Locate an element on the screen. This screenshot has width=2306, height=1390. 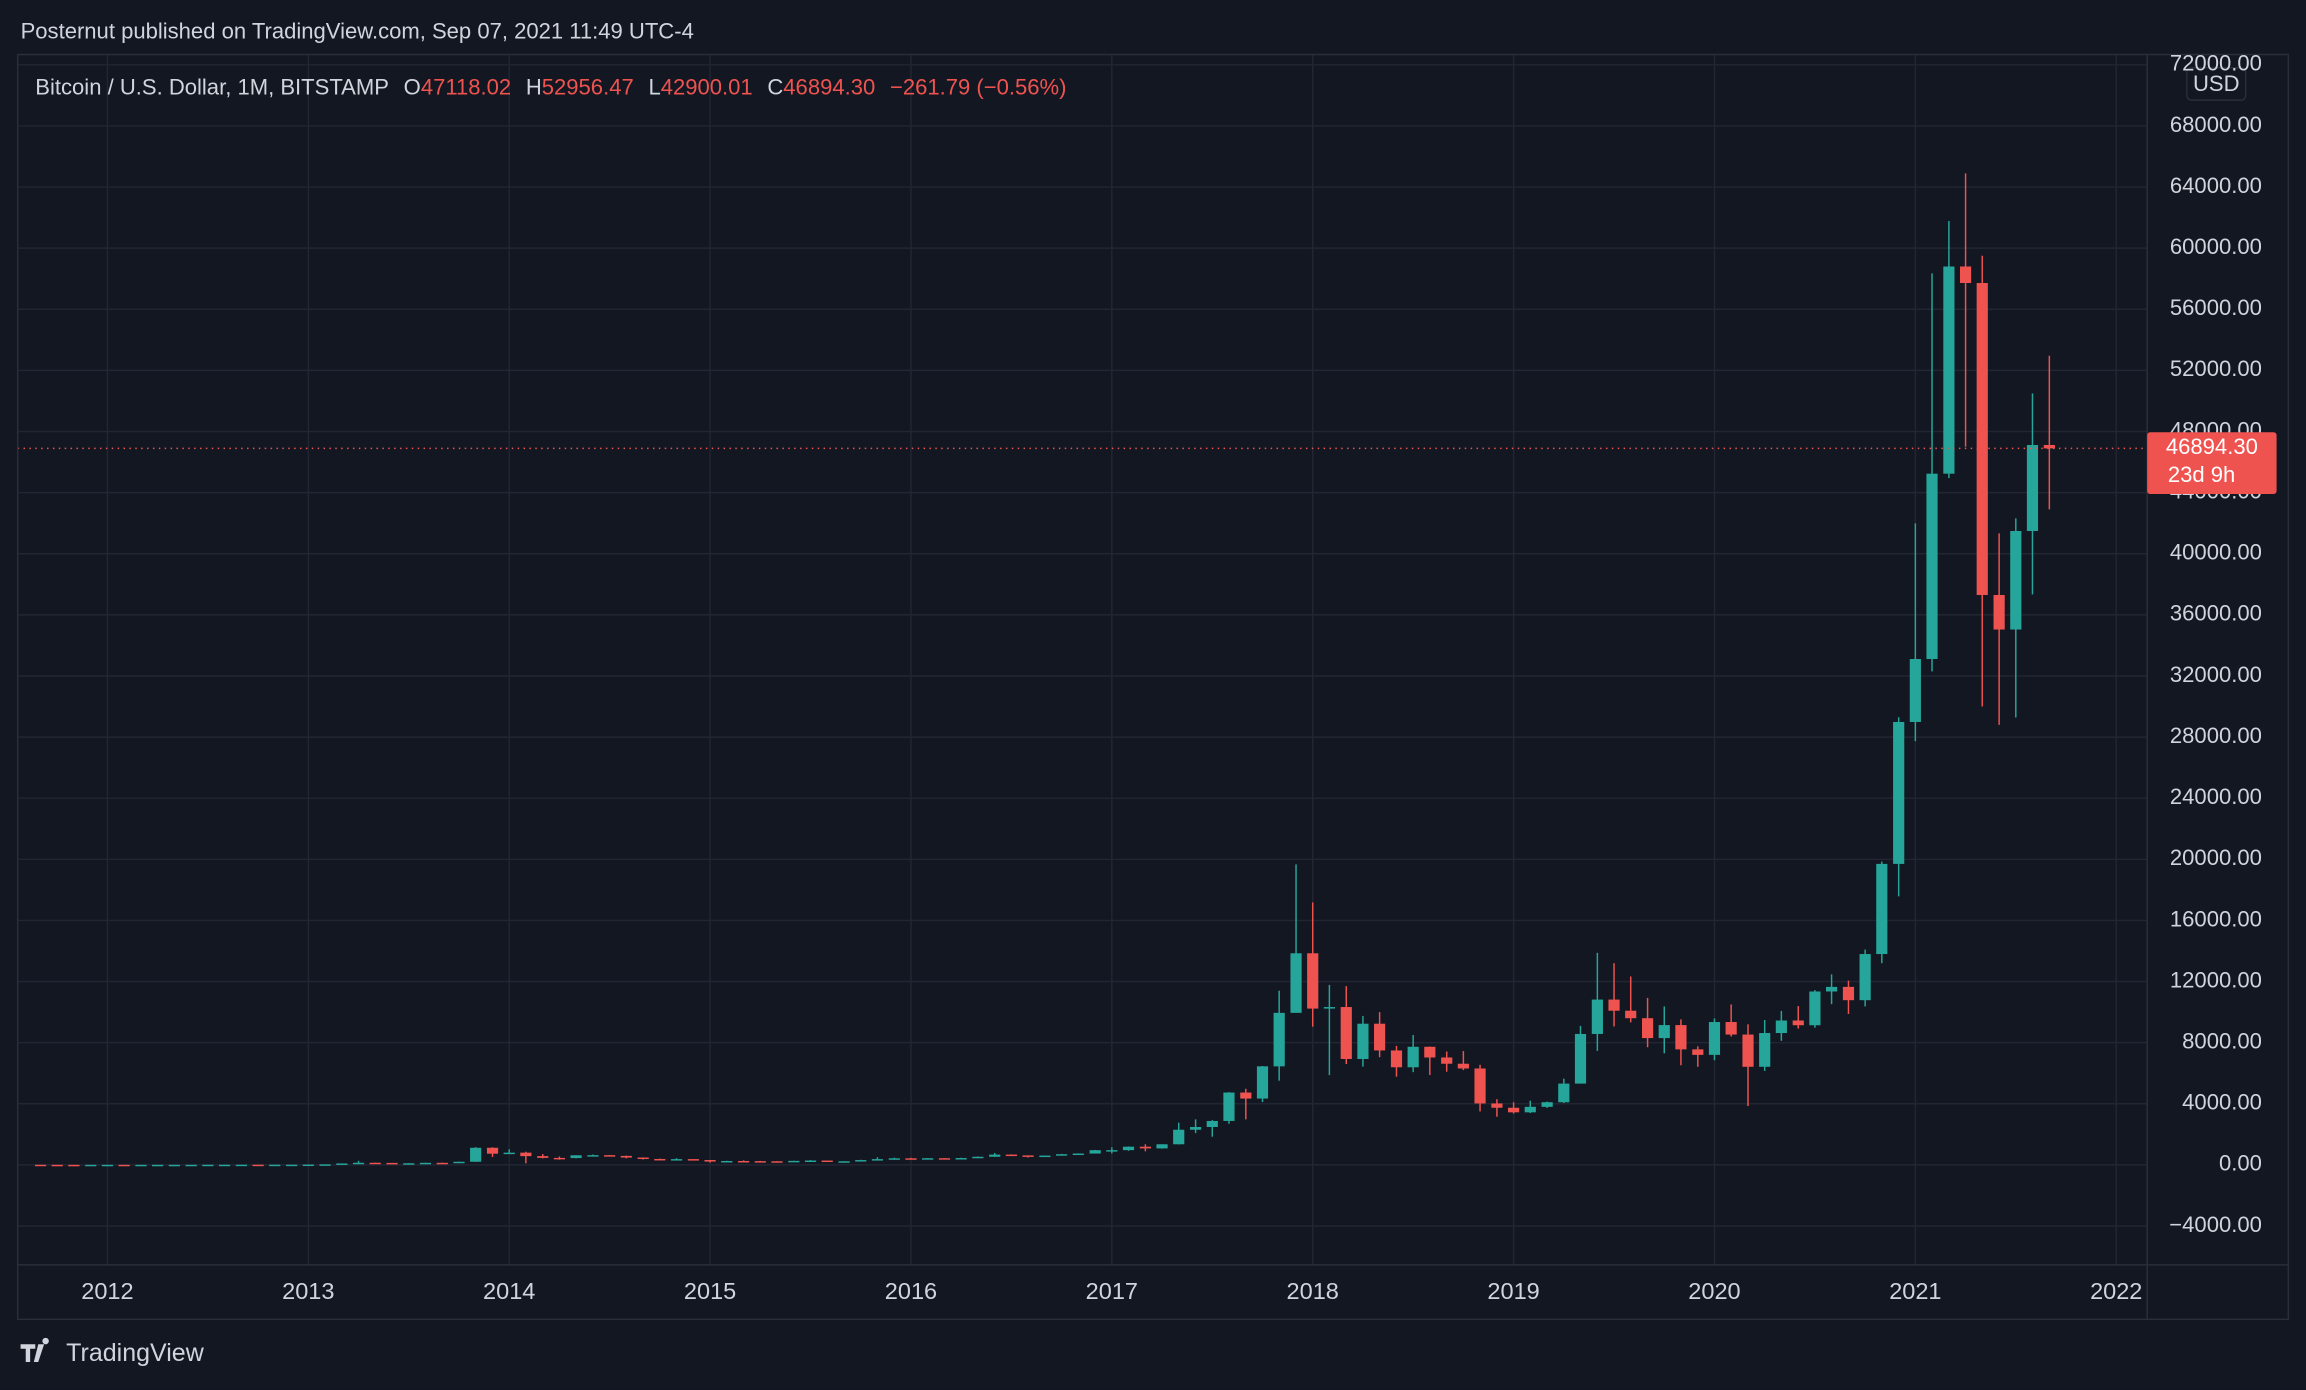
price-tag-label: 46894.30 is located at coordinates (2212, 446).